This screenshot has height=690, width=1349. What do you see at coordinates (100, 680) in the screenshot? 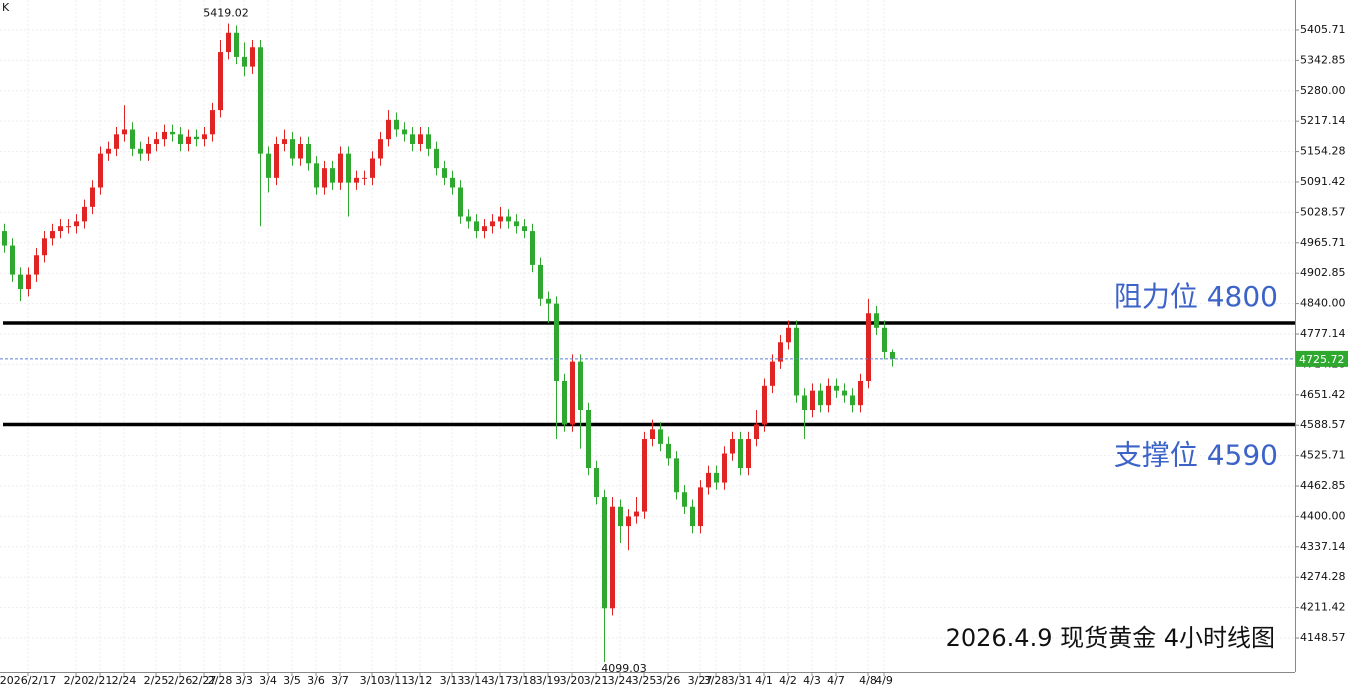
I see `x-tick-label: 2/21` at bounding box center [100, 680].